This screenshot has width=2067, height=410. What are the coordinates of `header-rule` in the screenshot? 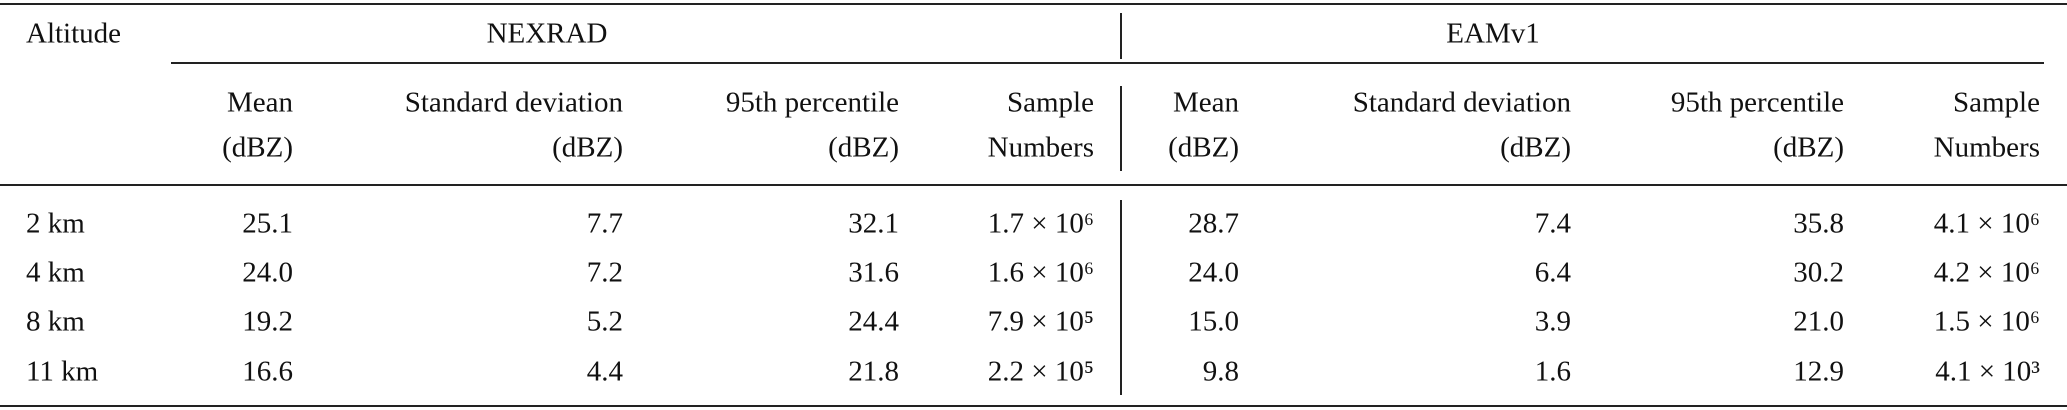 It's located at (1033, 185).